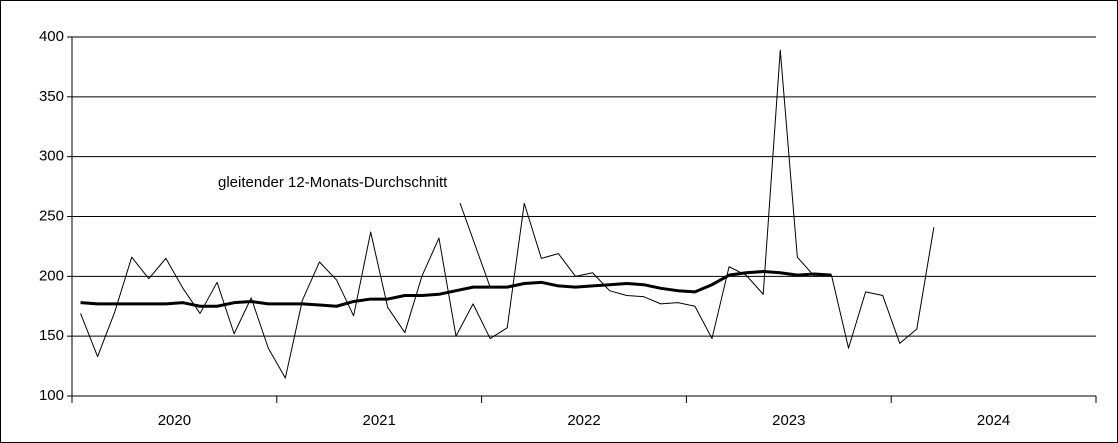 The width and height of the screenshot is (1118, 443). What do you see at coordinates (51, 395) in the screenshot?
I see `y-tick-label: 100` at bounding box center [51, 395].